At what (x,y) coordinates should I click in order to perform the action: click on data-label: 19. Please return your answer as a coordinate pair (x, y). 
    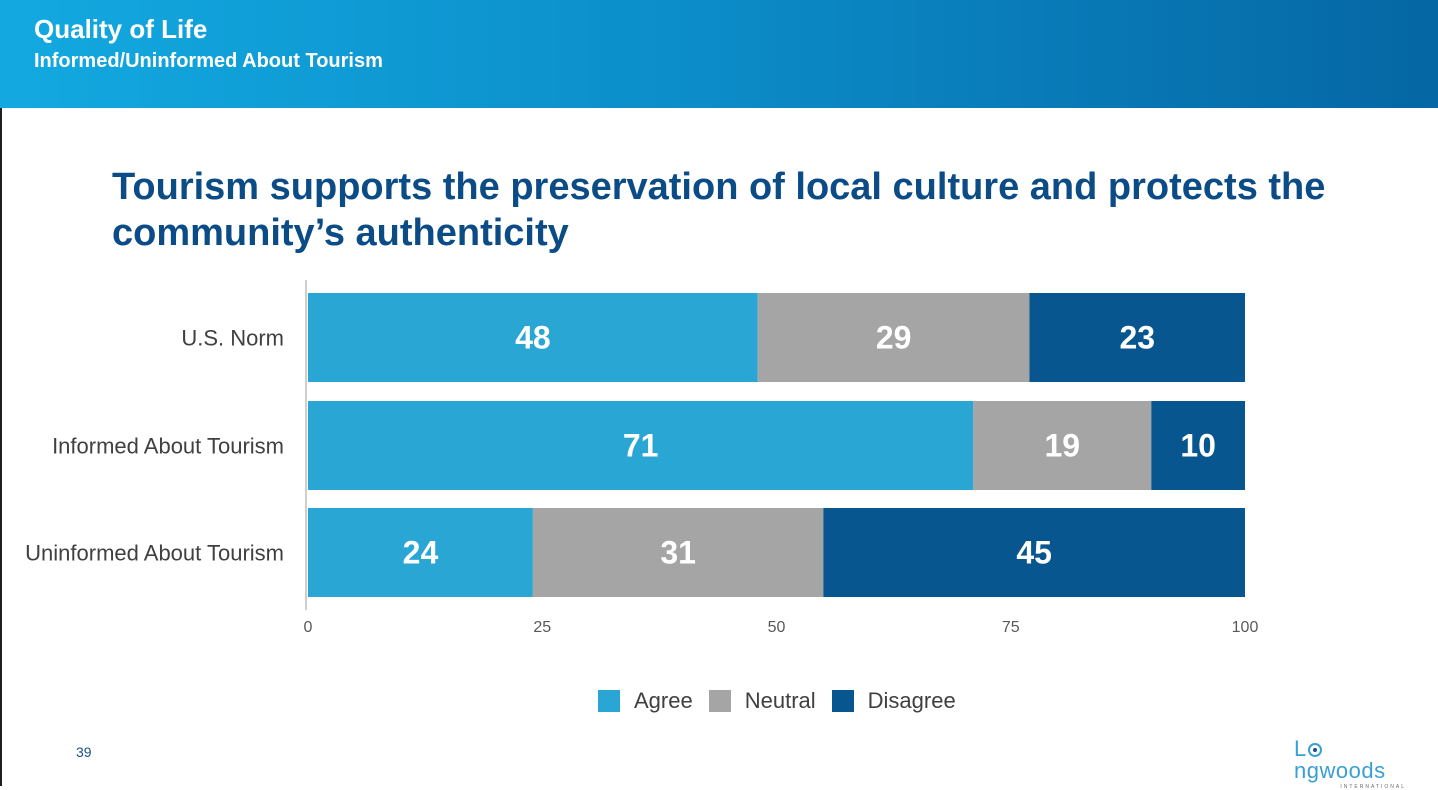
    Looking at the image, I should click on (1062, 446).